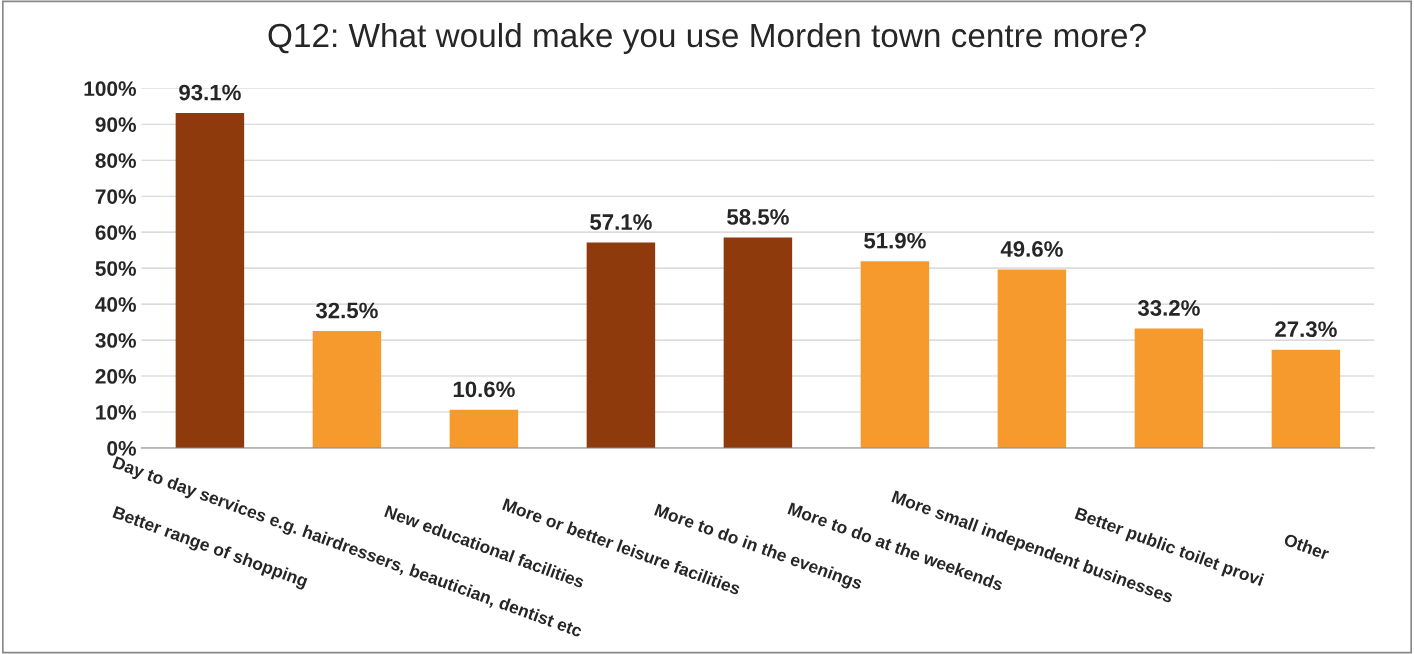  What do you see at coordinates (116, 412) in the screenshot?
I see `y-tick-label: 10%` at bounding box center [116, 412].